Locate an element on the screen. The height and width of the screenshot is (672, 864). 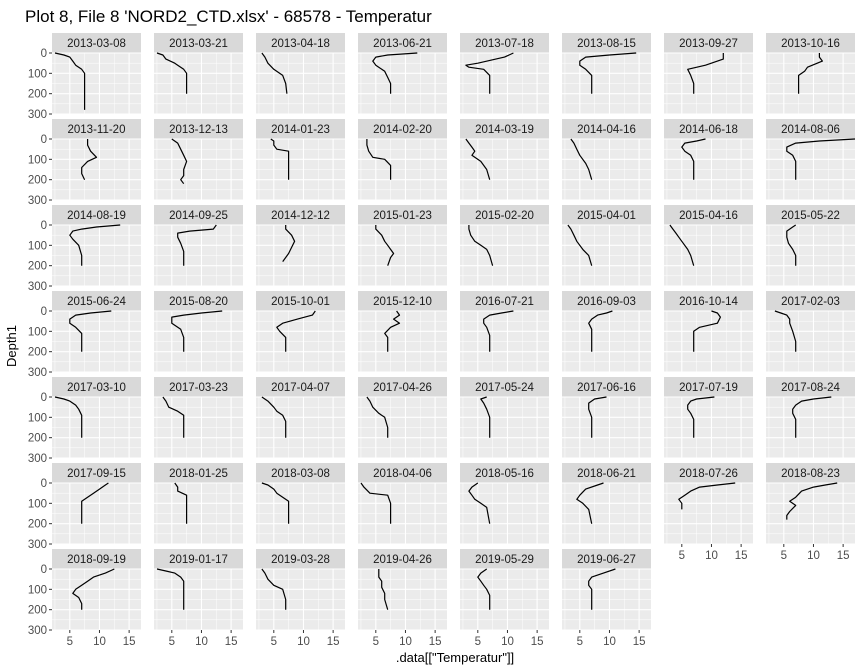
facet-strip-label: 2018-09-19 is located at coordinates (96, 560).